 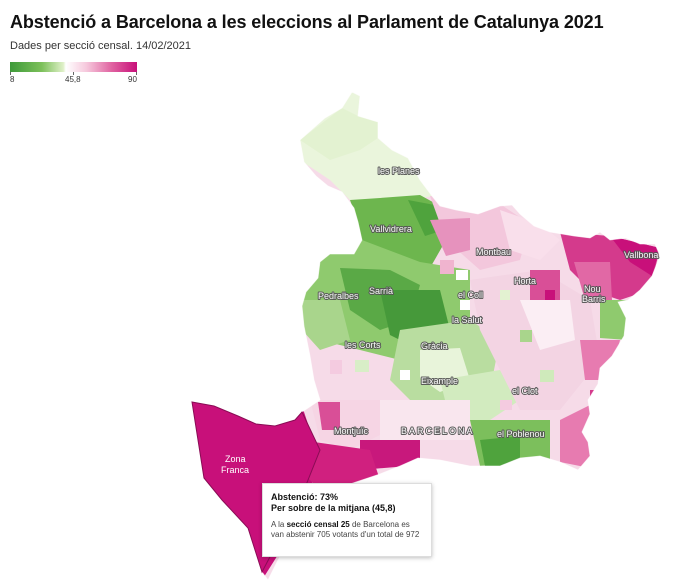 What do you see at coordinates (279, 524) in the screenshot?
I see `tooltip-desc-prefix: A la` at bounding box center [279, 524].